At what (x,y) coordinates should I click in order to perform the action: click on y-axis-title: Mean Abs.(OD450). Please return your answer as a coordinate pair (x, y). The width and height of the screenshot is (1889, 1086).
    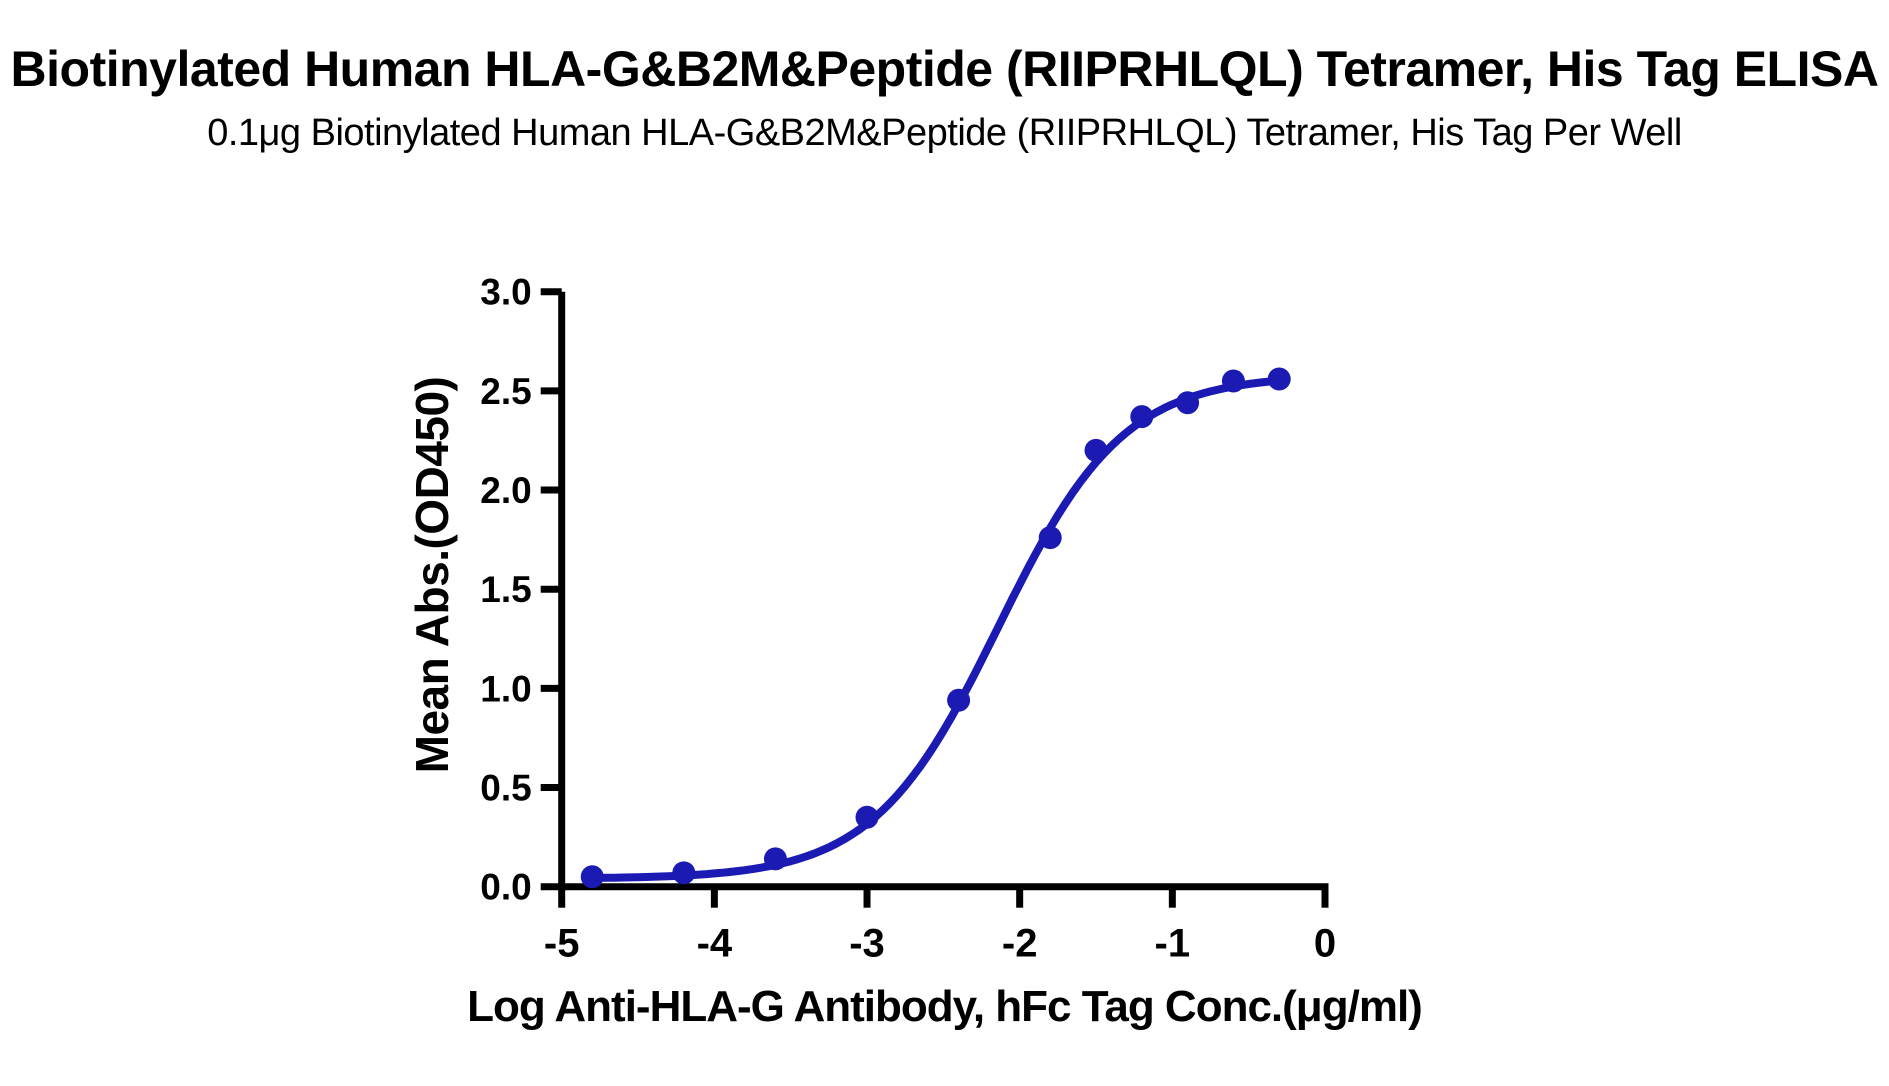
    Looking at the image, I should click on (432, 575).